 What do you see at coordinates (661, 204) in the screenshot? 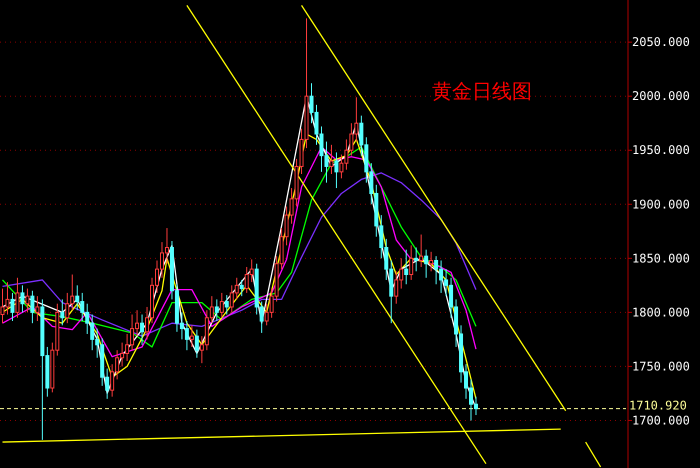
I see `y-tick-label: 1900.000` at bounding box center [661, 204].